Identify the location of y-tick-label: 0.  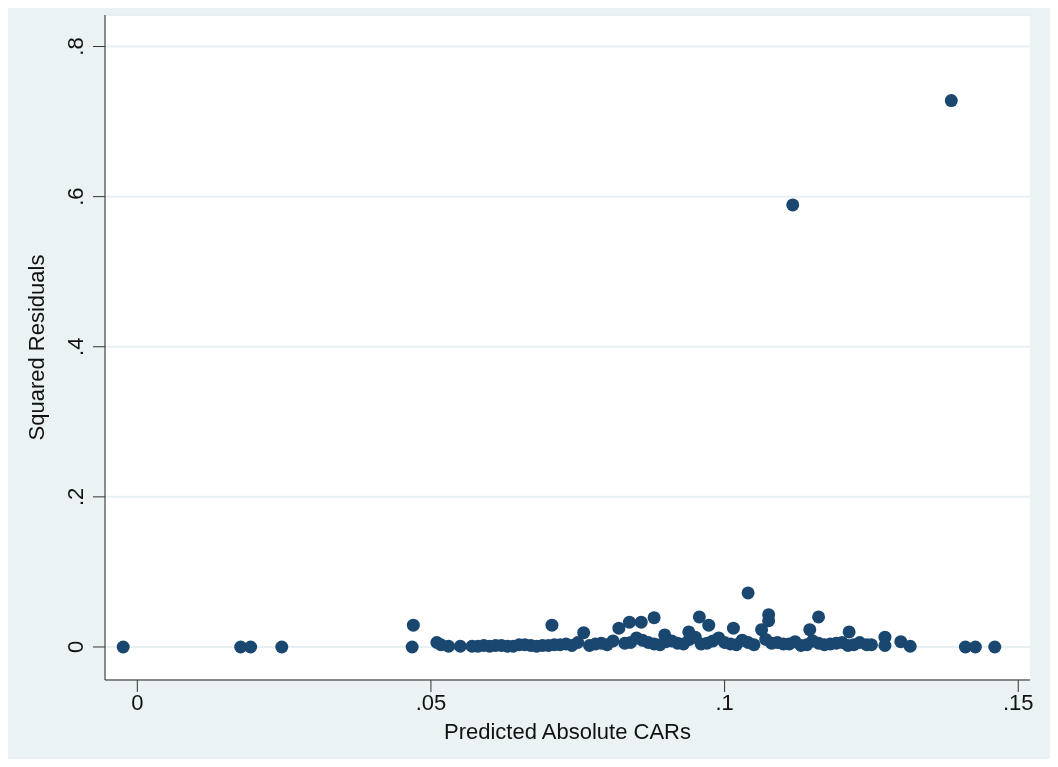
(75, 647).